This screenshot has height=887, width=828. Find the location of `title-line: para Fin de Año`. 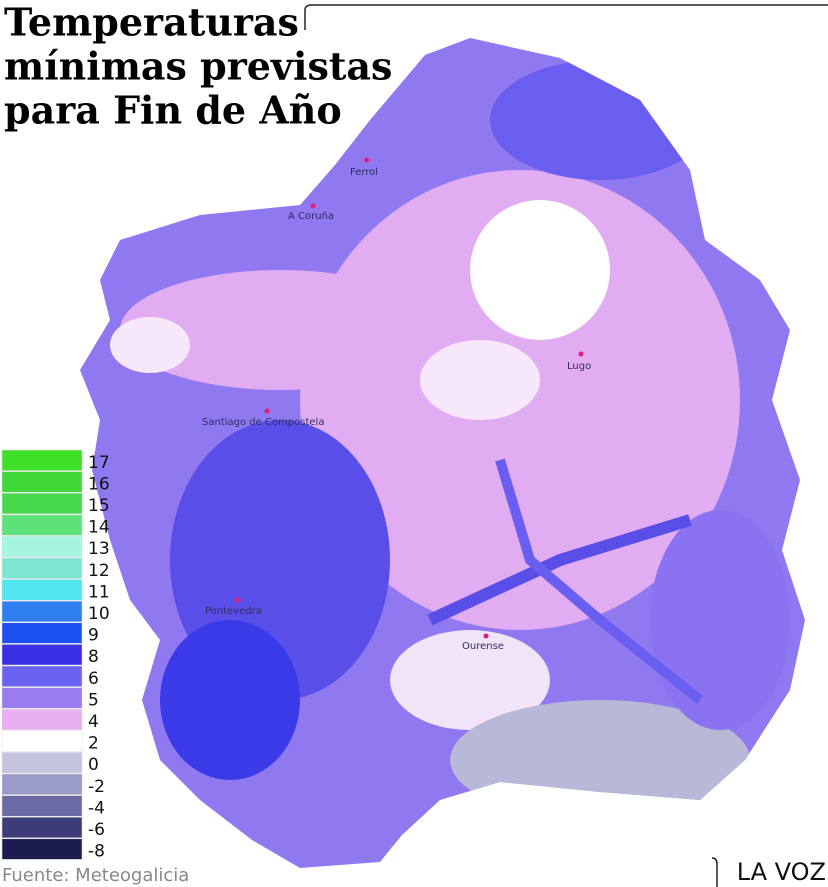

title-line: para Fin de Año is located at coordinates (173, 110).